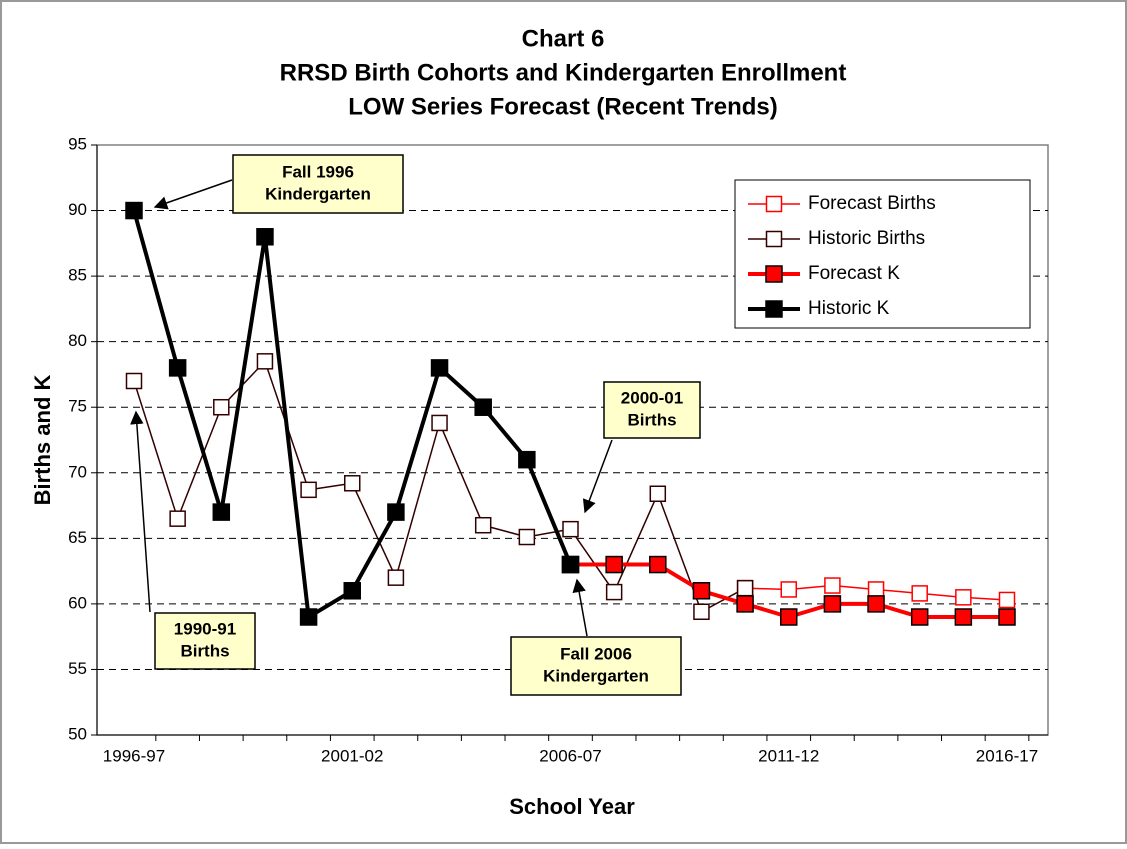  What do you see at coordinates (352, 755) in the screenshot?
I see `x-tick-label: 2001-02` at bounding box center [352, 755].